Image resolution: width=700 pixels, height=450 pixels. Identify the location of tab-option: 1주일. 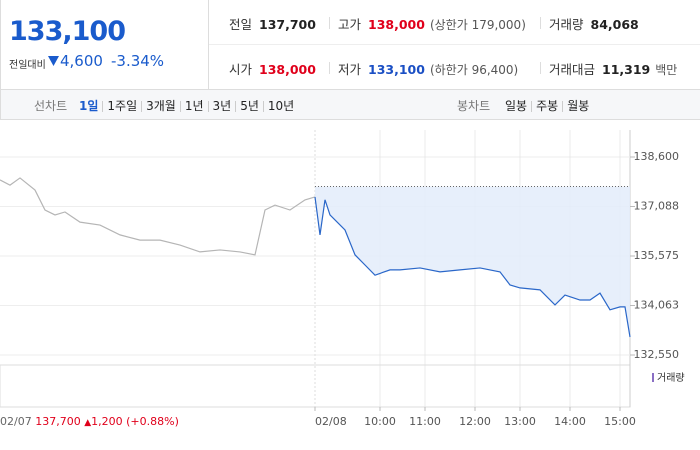
(122, 106).